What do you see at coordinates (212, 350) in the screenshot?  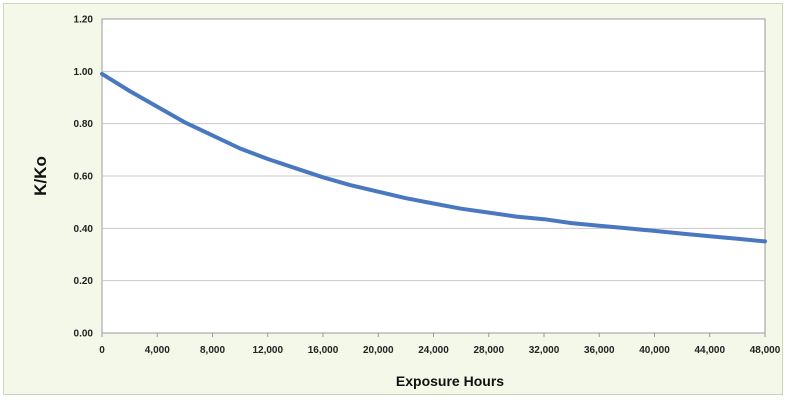 I see `x-tick-label: 8,000` at bounding box center [212, 350].